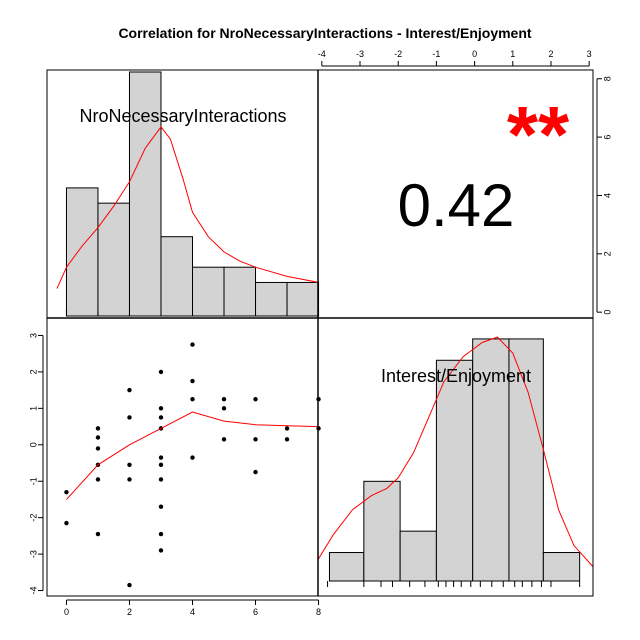 This screenshot has width=640, height=640. Describe the element at coordinates (182, 116) in the screenshot. I see `variable-label: NroNecessaryInteractions` at that location.